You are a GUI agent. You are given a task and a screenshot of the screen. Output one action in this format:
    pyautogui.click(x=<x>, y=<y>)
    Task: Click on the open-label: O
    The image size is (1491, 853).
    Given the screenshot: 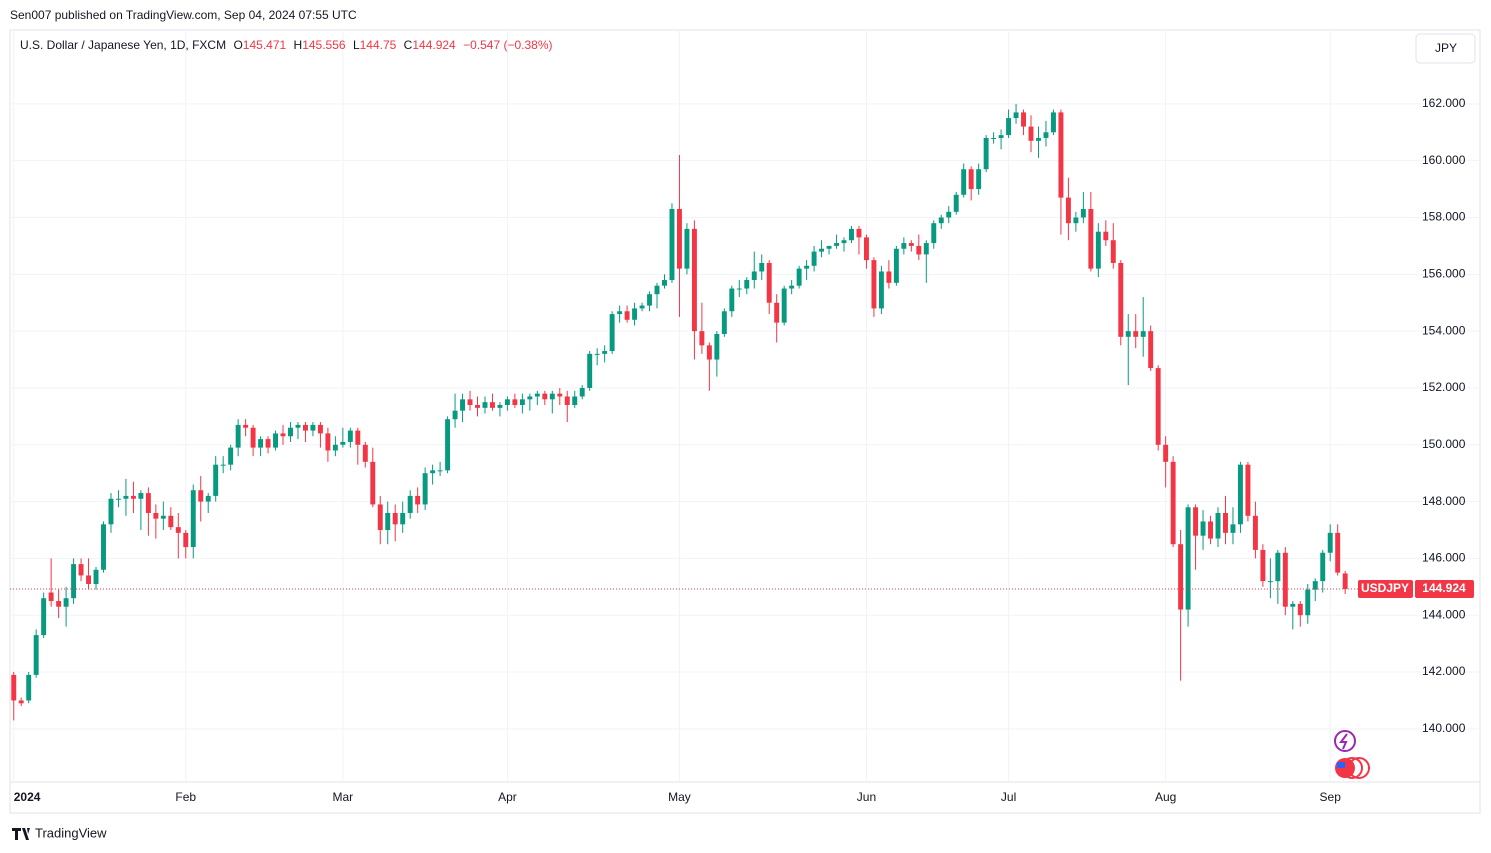 What is the action you would take?
    pyautogui.click(x=237, y=45)
    